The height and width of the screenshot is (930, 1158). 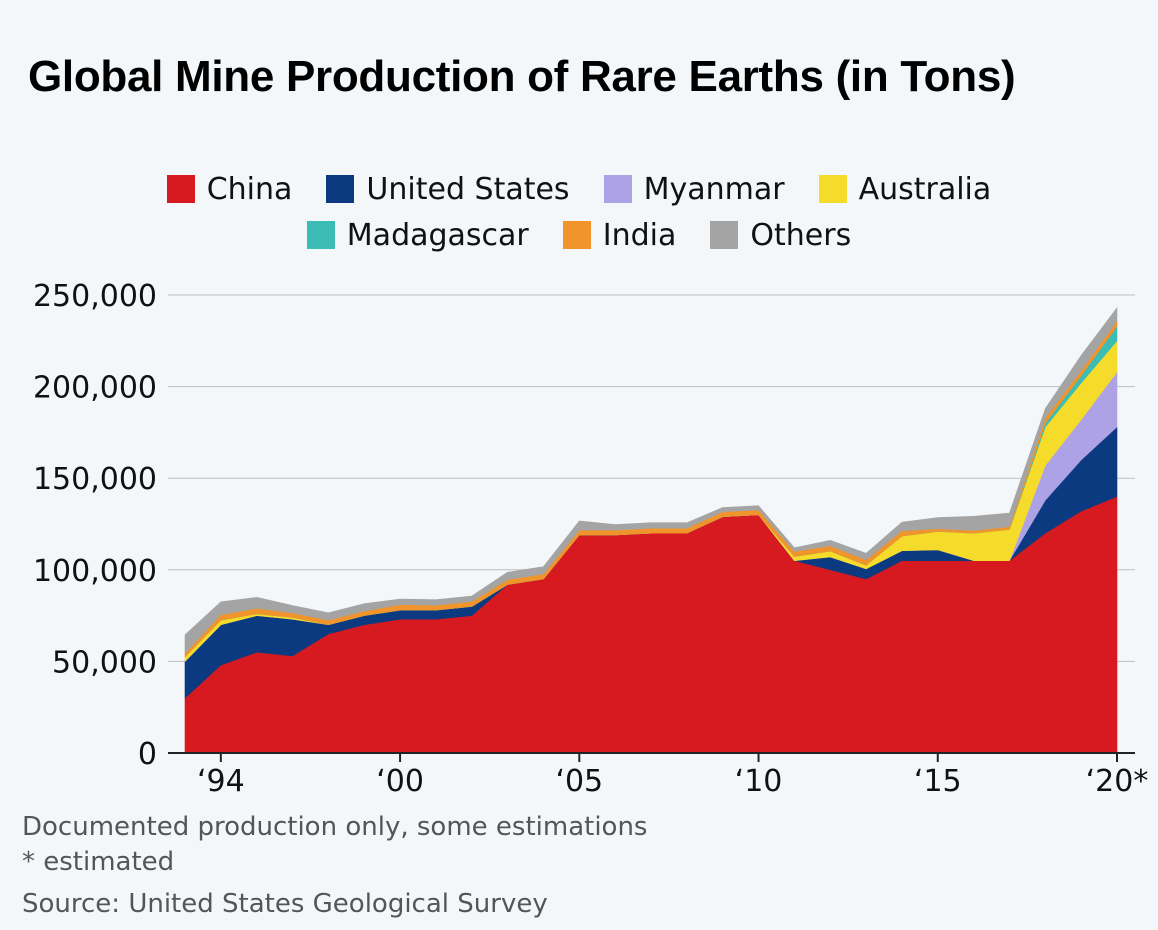 What do you see at coordinates (95, 296) in the screenshot?
I see `y-tick-label: 250,000` at bounding box center [95, 296].